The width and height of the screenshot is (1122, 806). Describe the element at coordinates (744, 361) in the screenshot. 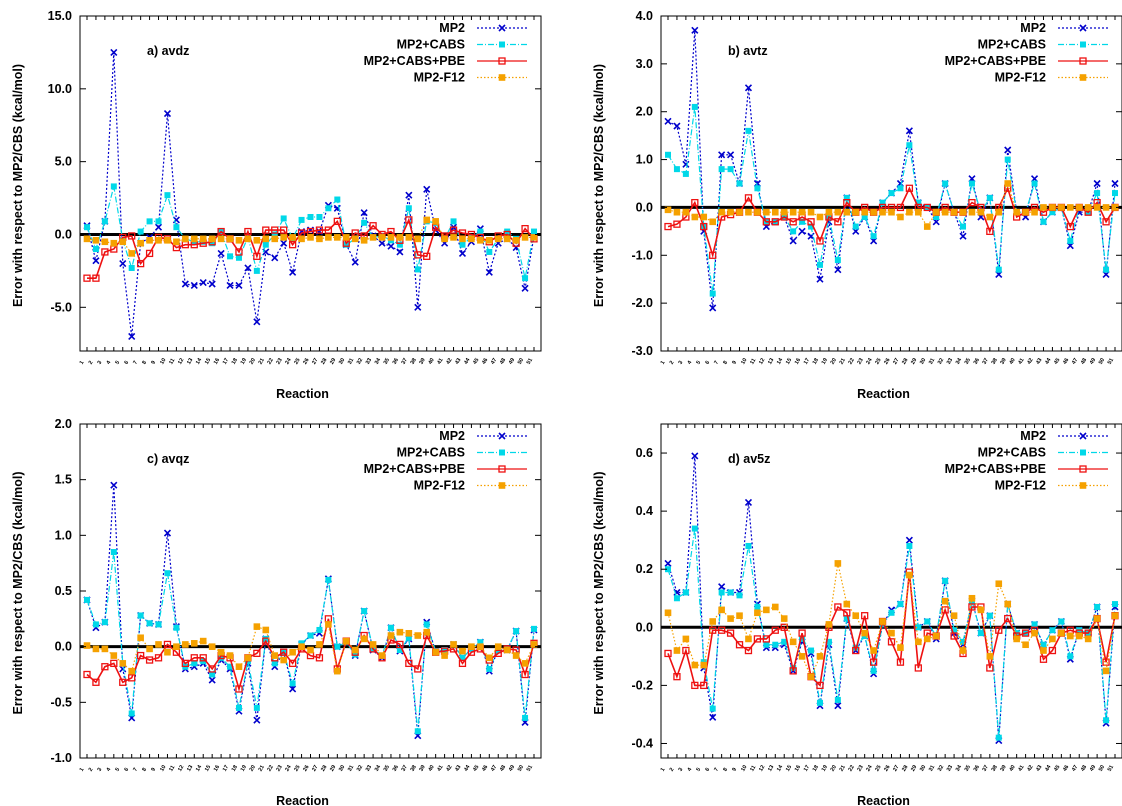

I see `x-tick-label: 10` at that location.